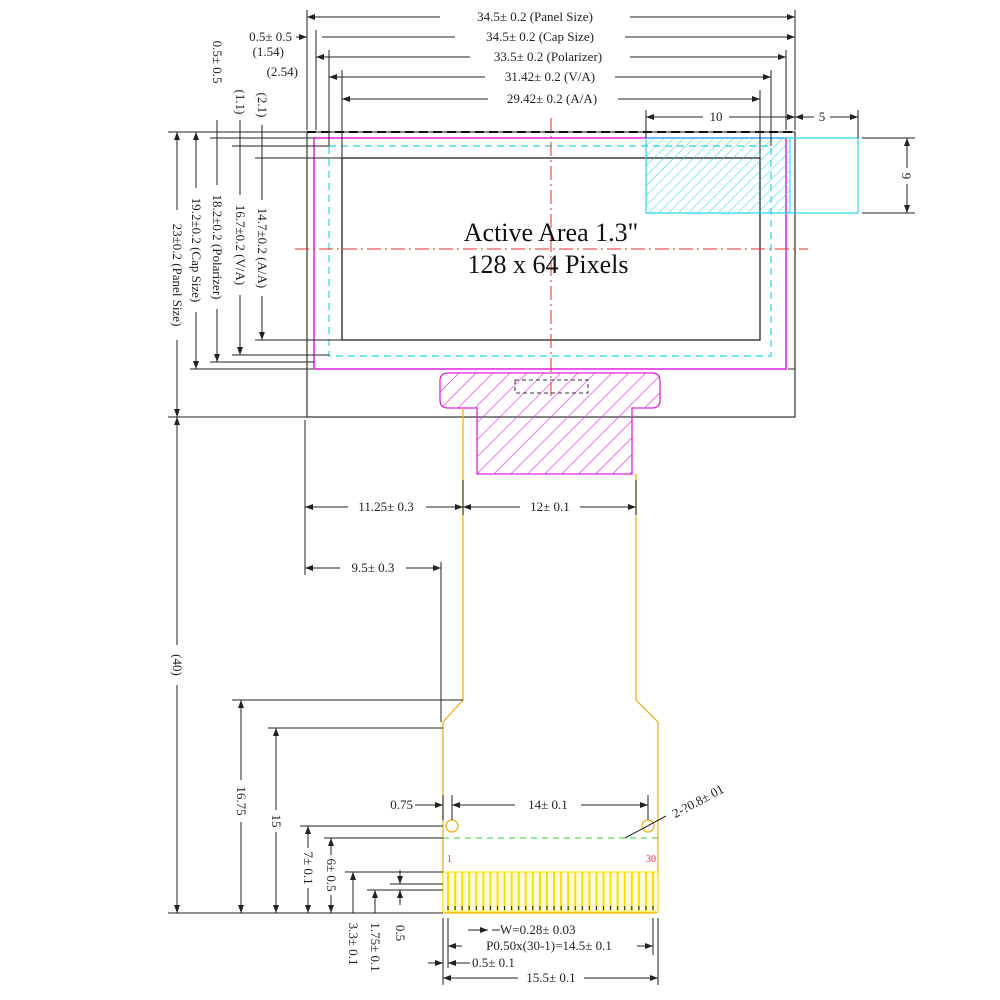 This screenshot has height=1000, width=1000. I want to click on dim-hole-pitch: 14± 0.1, so click(548, 804).